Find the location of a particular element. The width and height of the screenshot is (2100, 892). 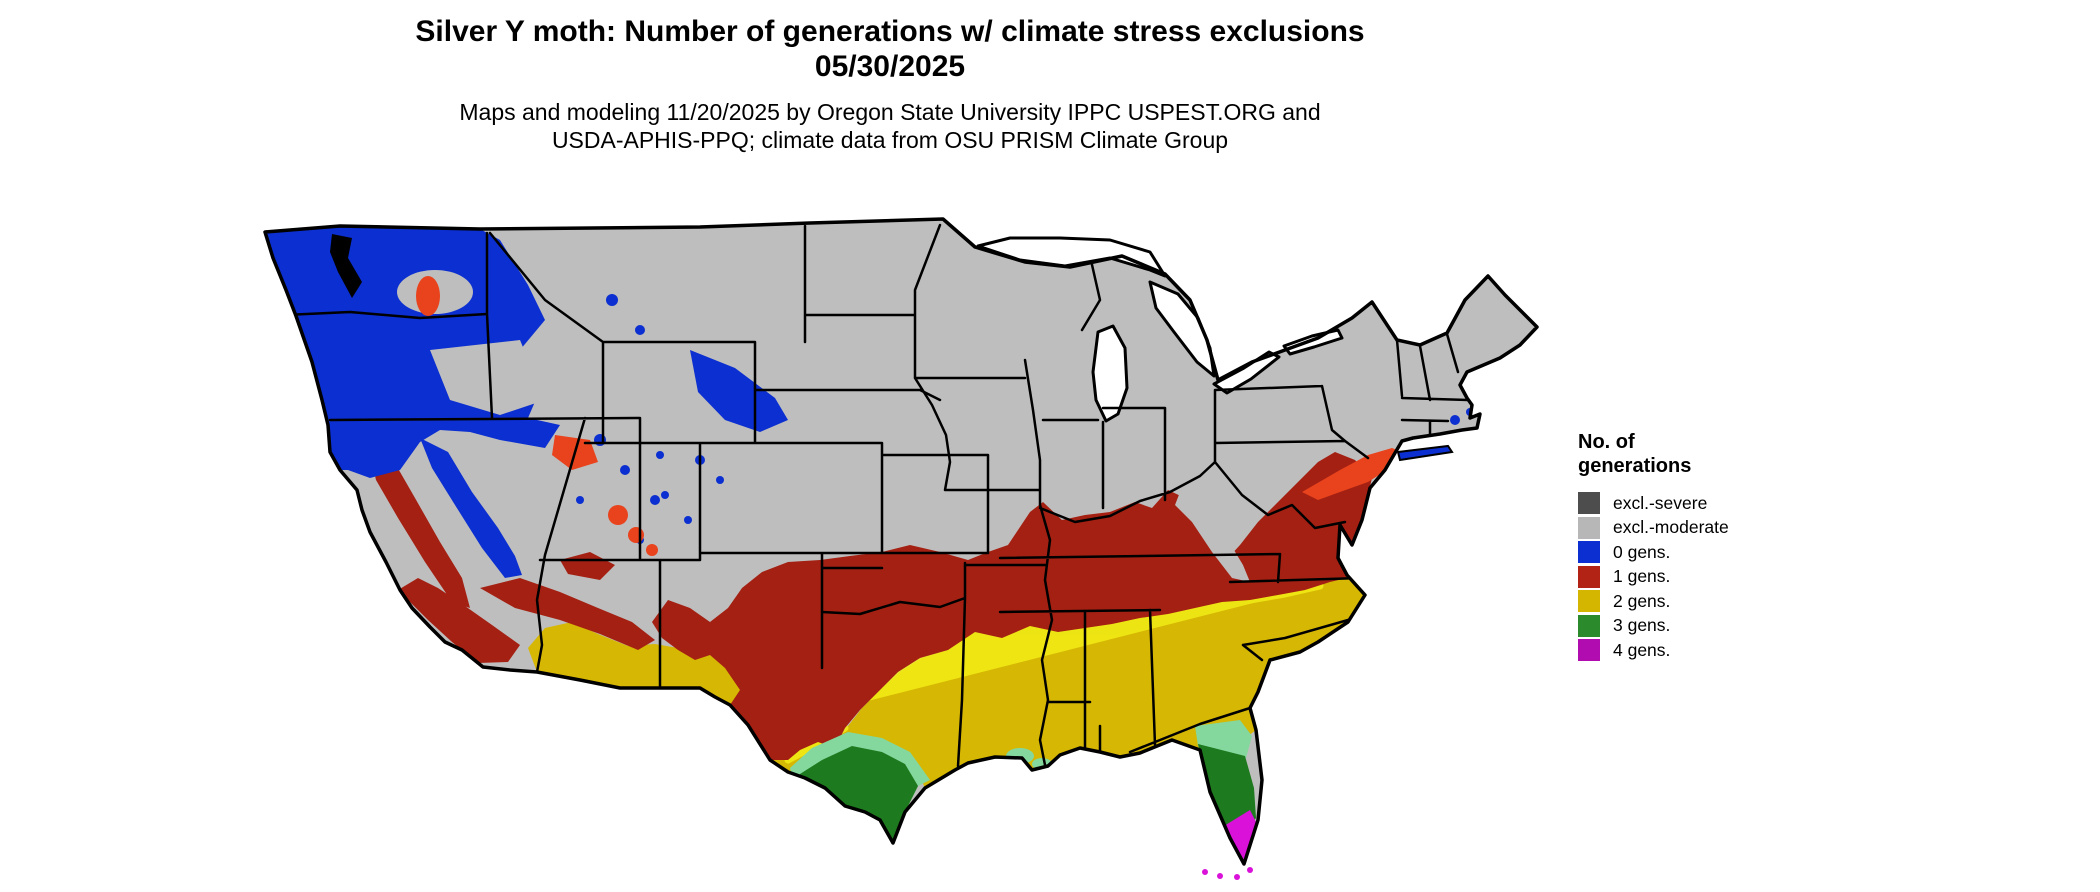

legend-item: 0 gens. is located at coordinates (1728, 552).